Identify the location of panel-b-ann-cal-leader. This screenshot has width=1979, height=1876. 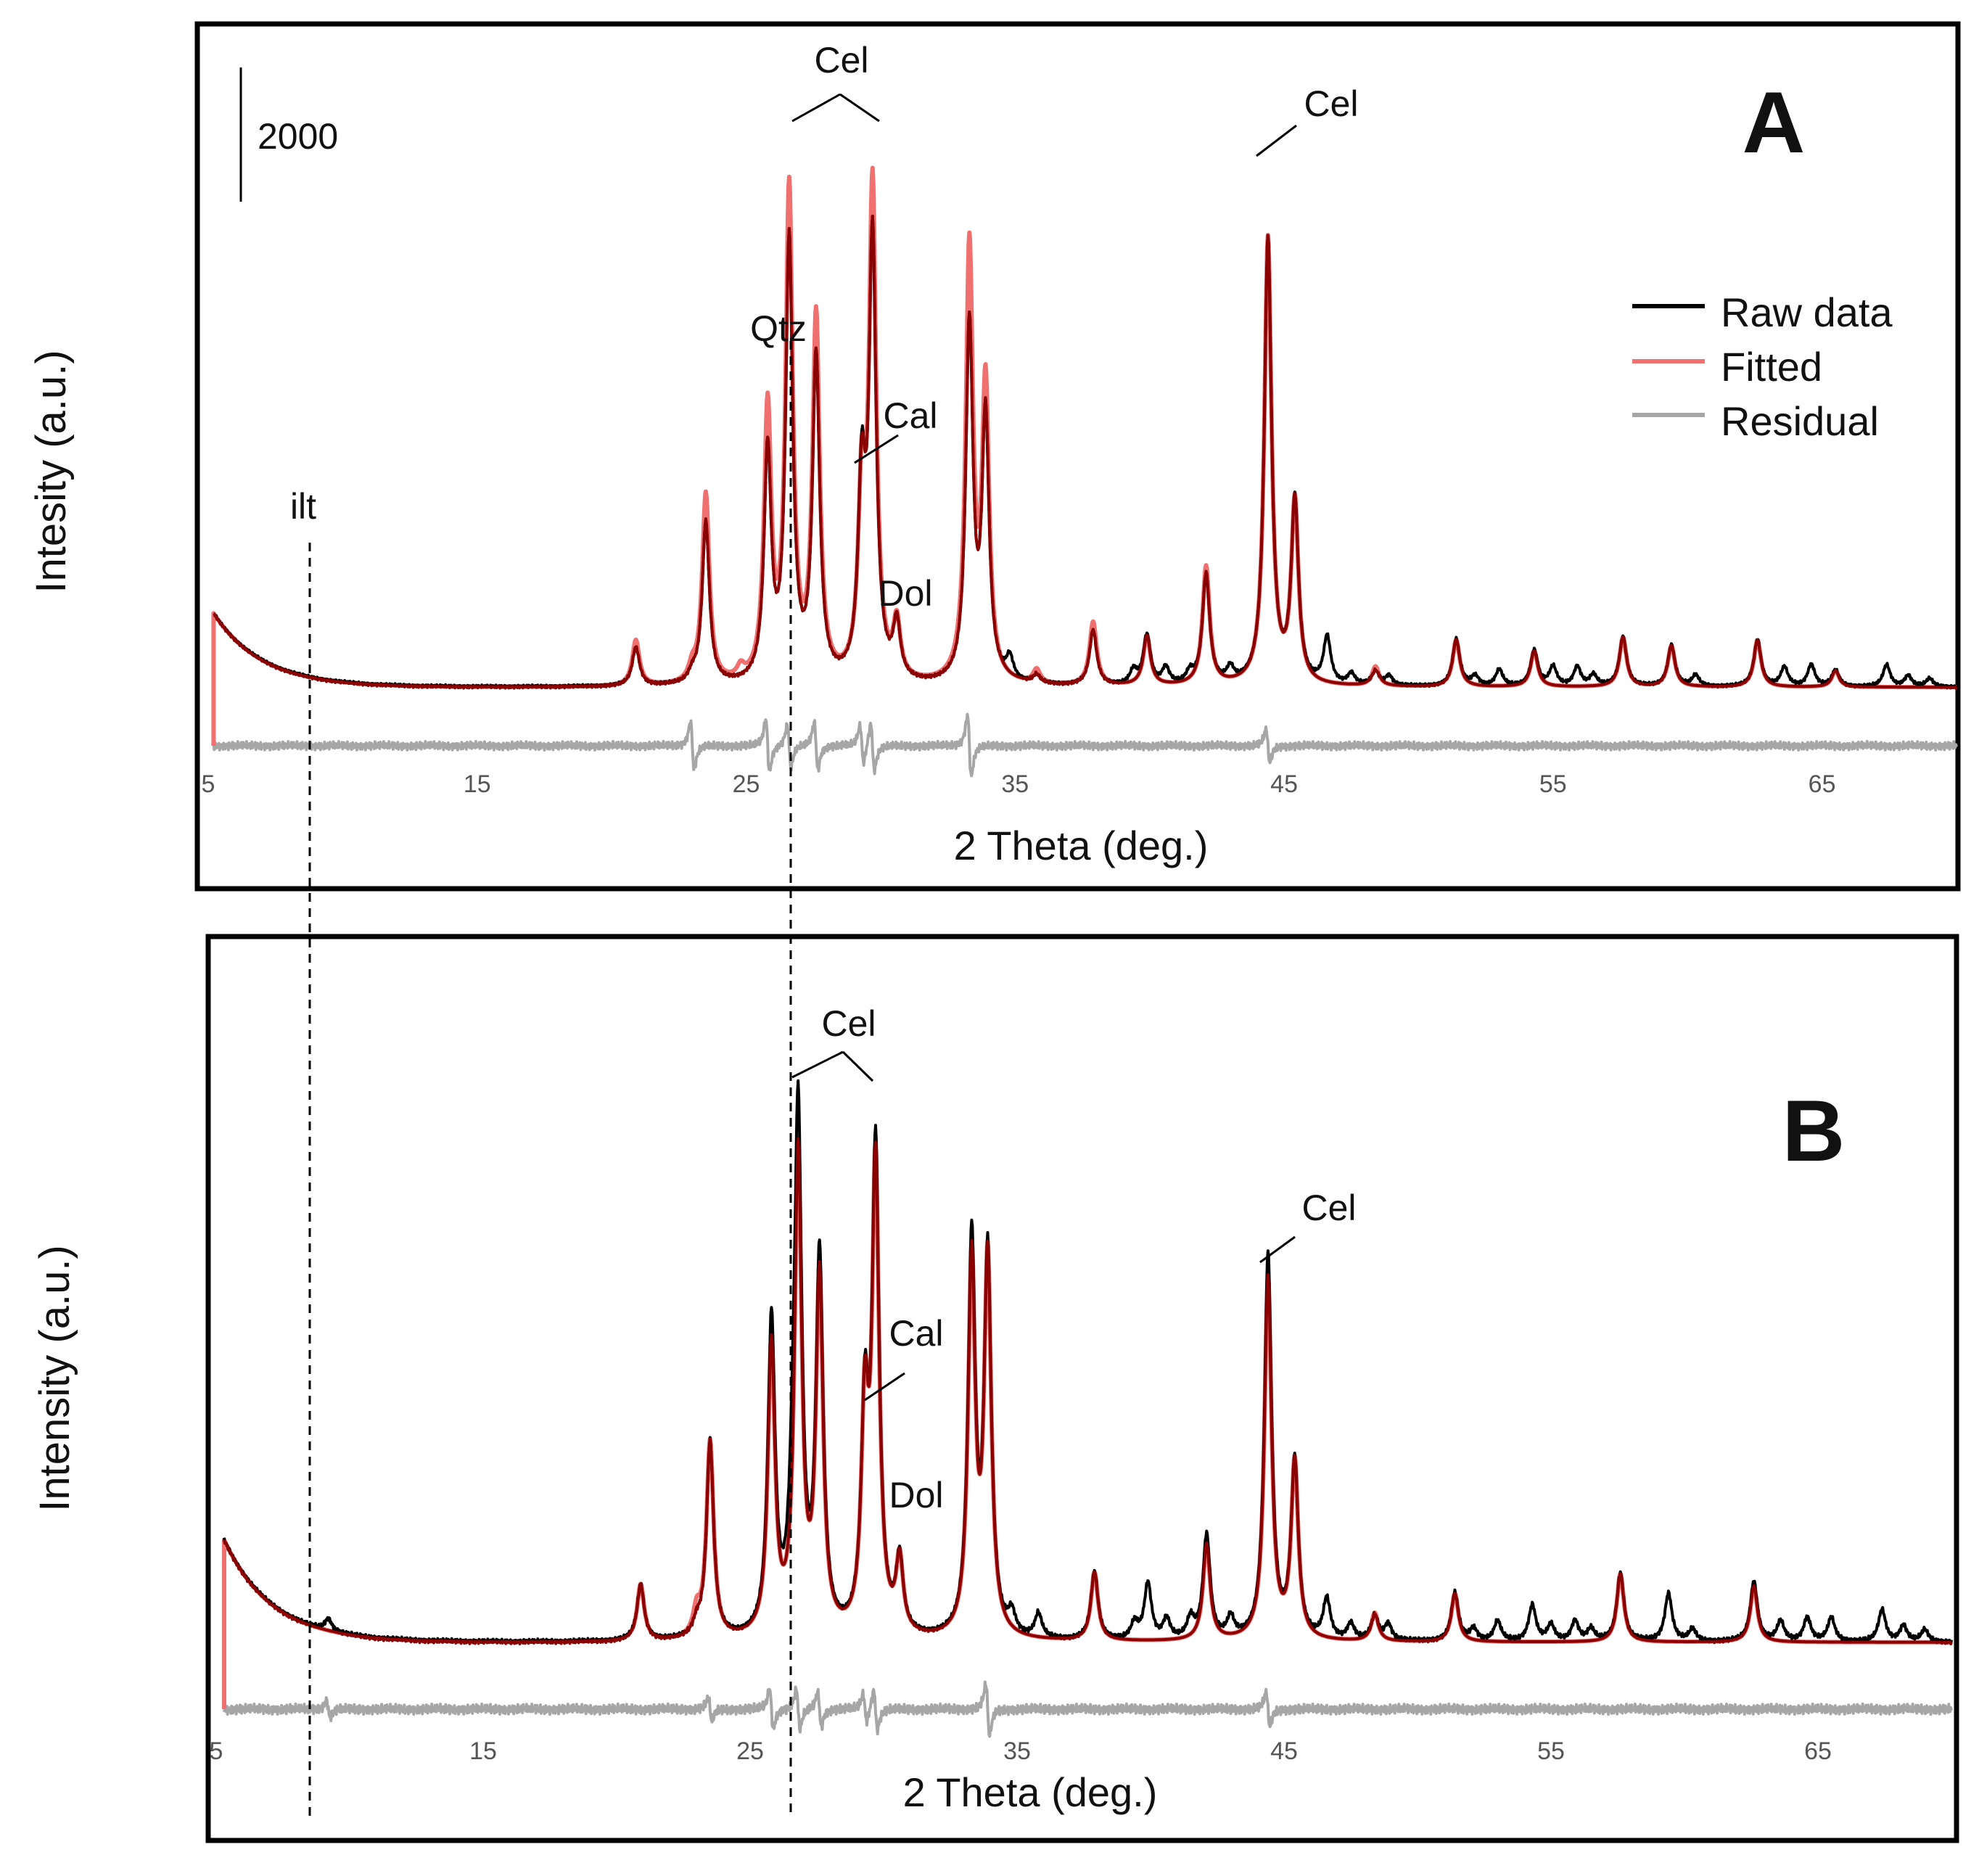
(885, 1387).